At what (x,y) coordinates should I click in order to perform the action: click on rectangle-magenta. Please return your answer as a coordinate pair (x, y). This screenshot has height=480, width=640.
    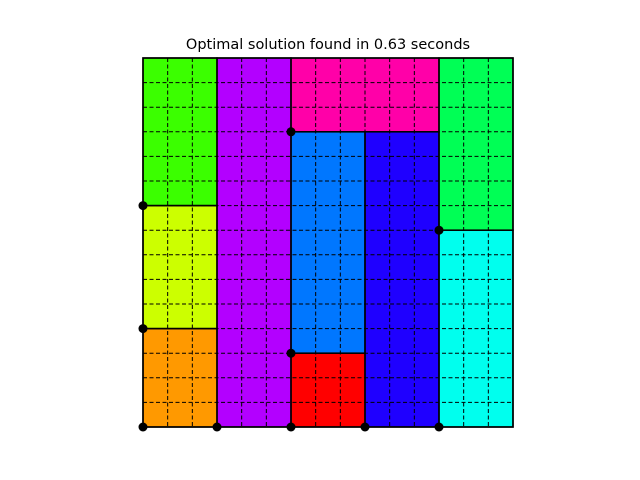
    Looking at the image, I should click on (365, 95).